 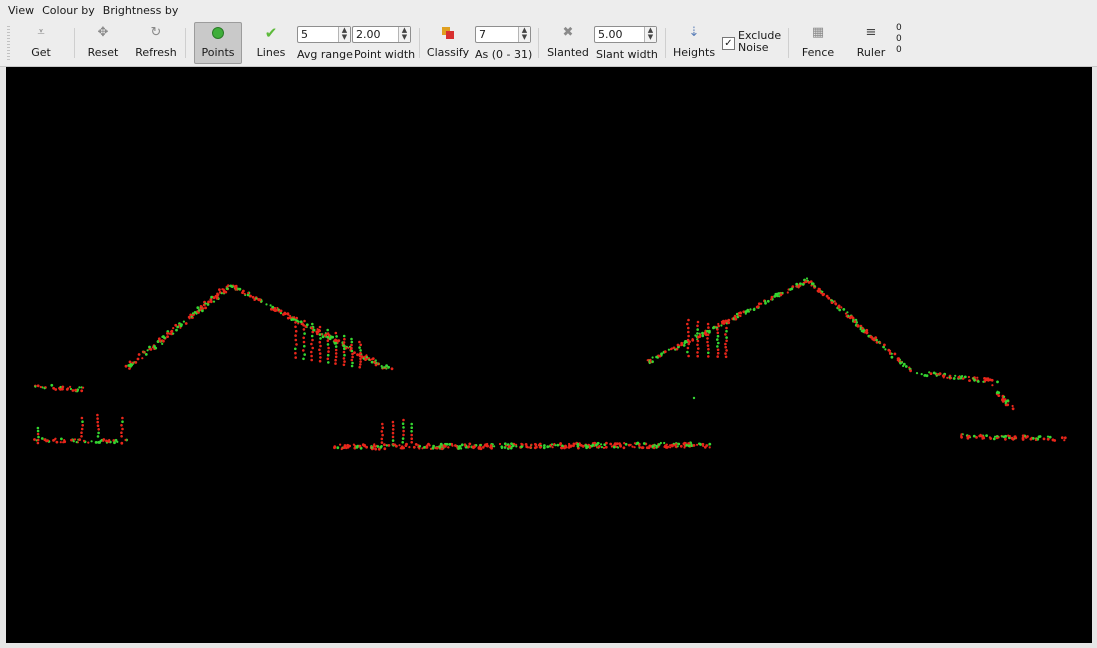 I want to click on exclude-noise-checkbox: ✓, so click(x=728, y=43).